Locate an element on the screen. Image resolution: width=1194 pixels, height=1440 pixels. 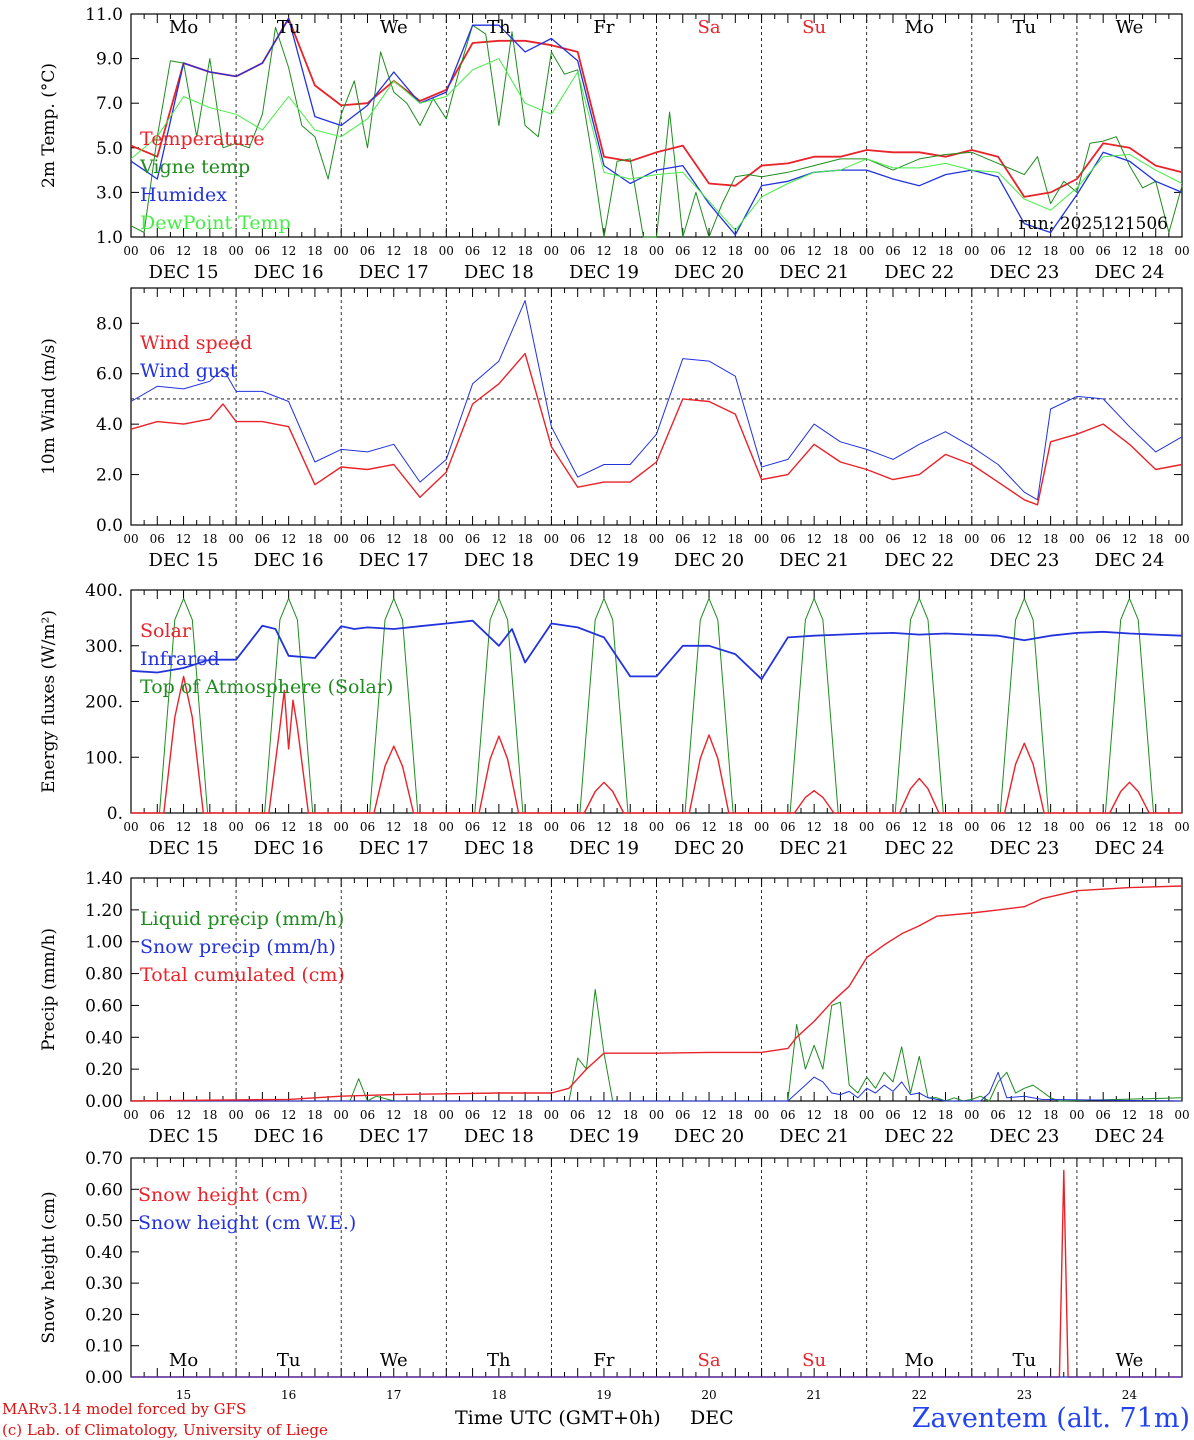
day-name-label: Th is located at coordinates (499, 27).